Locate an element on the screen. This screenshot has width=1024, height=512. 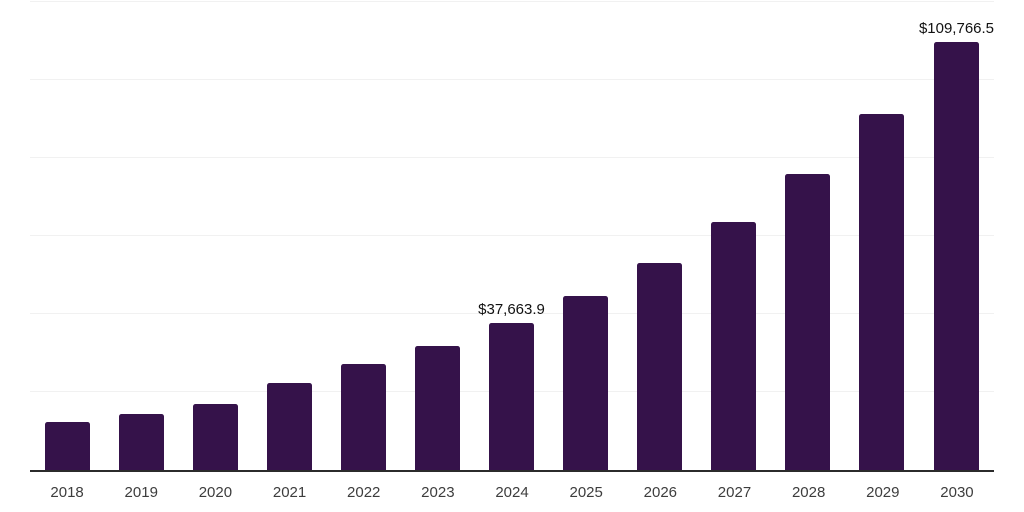
bar-2018 is located at coordinates (67, 446).